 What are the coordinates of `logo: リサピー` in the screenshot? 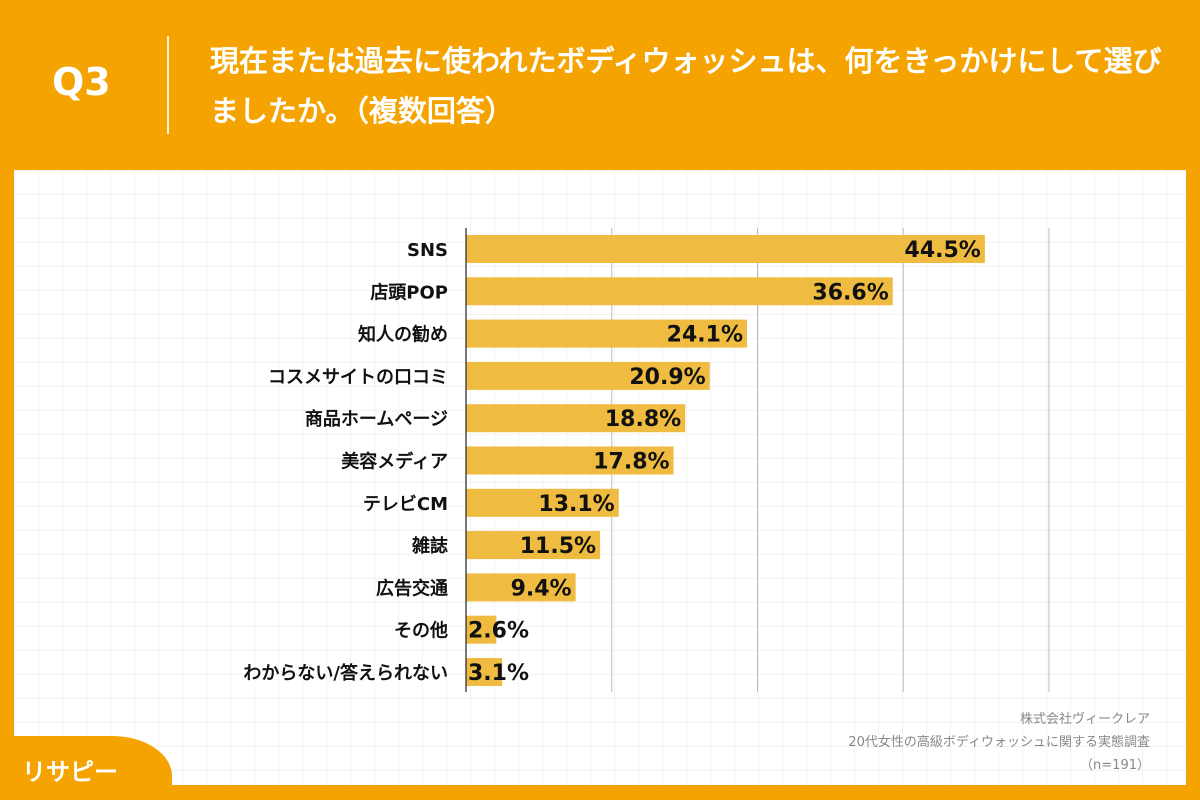 It's located at (86, 768).